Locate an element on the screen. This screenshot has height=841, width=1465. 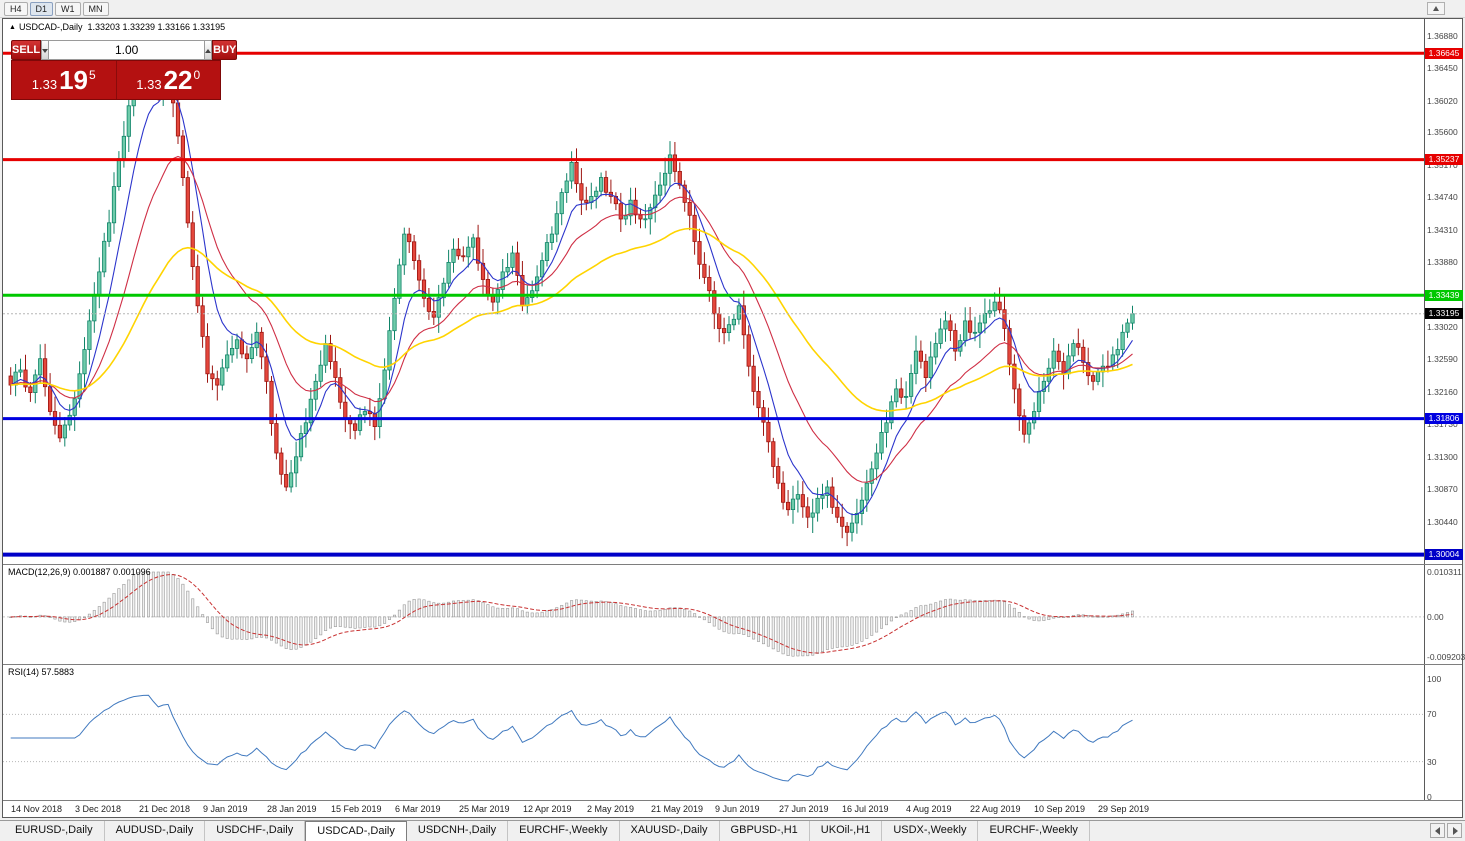
one-click-trading-panel: SELL BUY 1.33 19 5 1.33 22 is located at coordinates (124, 70).